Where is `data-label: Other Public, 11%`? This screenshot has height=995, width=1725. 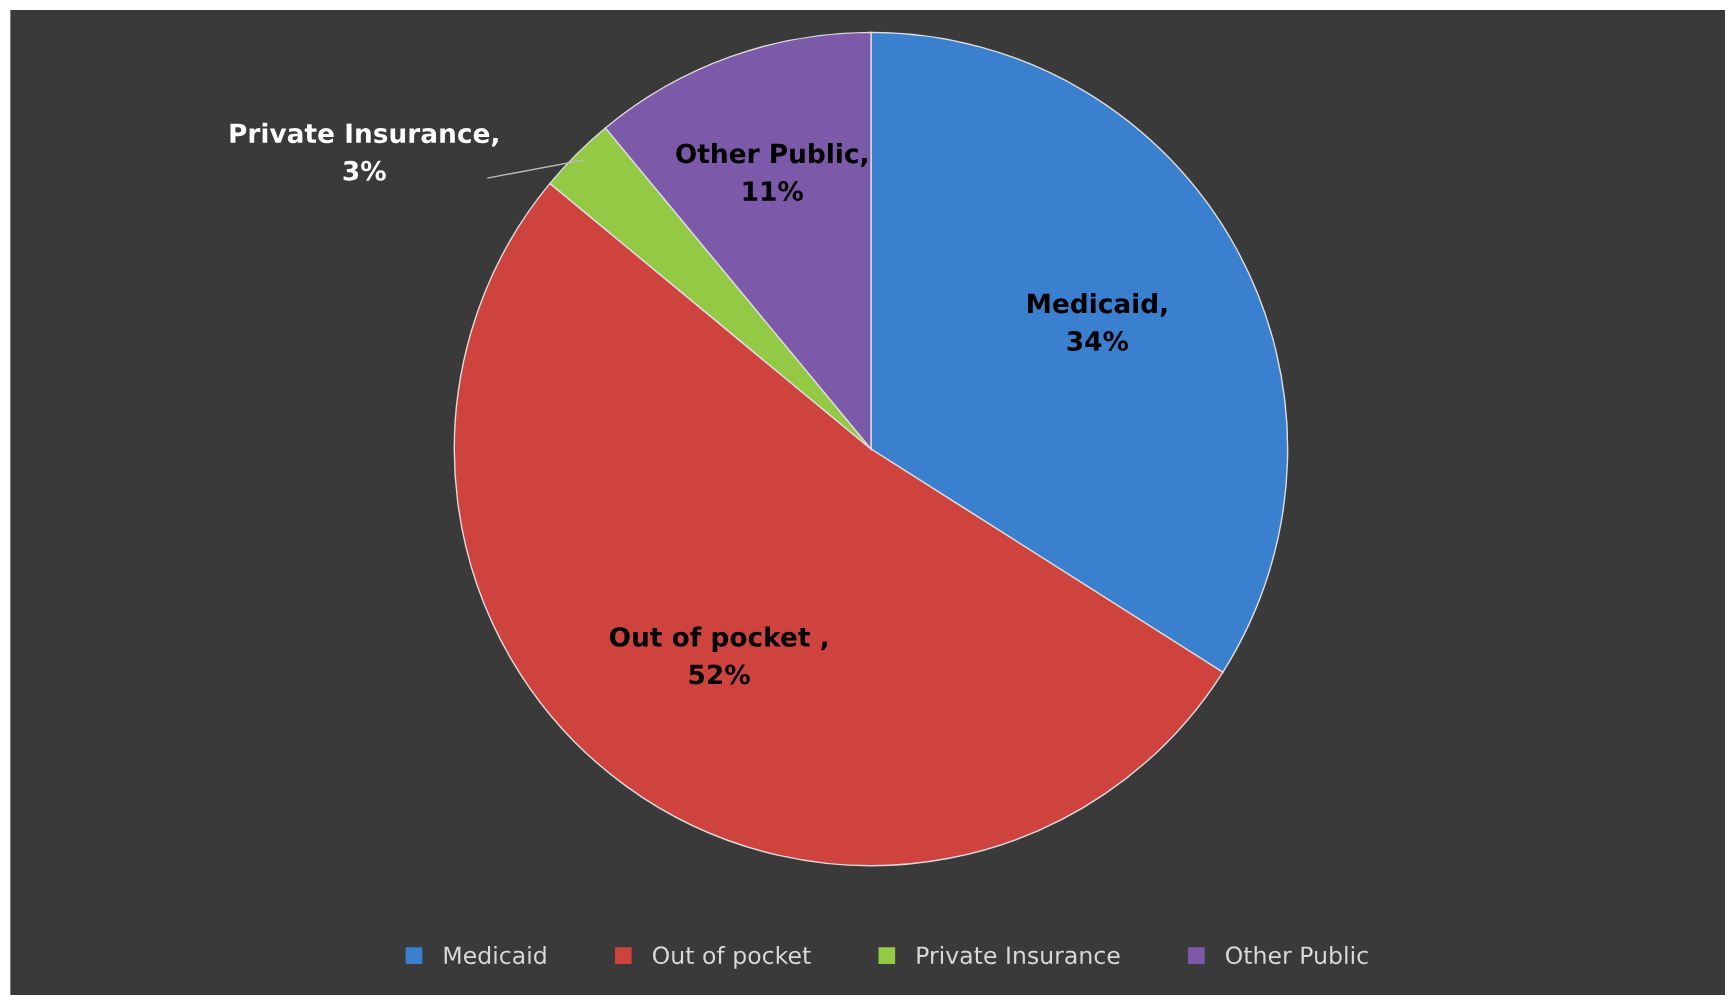 data-label: Other Public, 11% is located at coordinates (771, 172).